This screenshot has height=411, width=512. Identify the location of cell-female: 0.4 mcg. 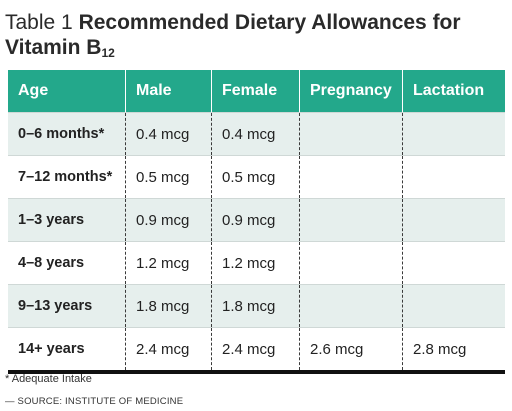
(256, 134).